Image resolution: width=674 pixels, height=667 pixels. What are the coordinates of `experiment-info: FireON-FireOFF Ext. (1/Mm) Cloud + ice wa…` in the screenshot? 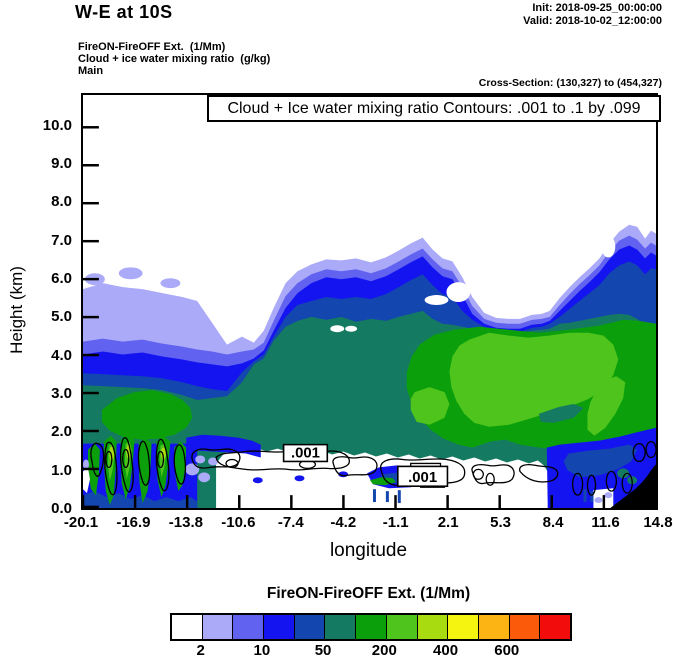 It's located at (174, 59).